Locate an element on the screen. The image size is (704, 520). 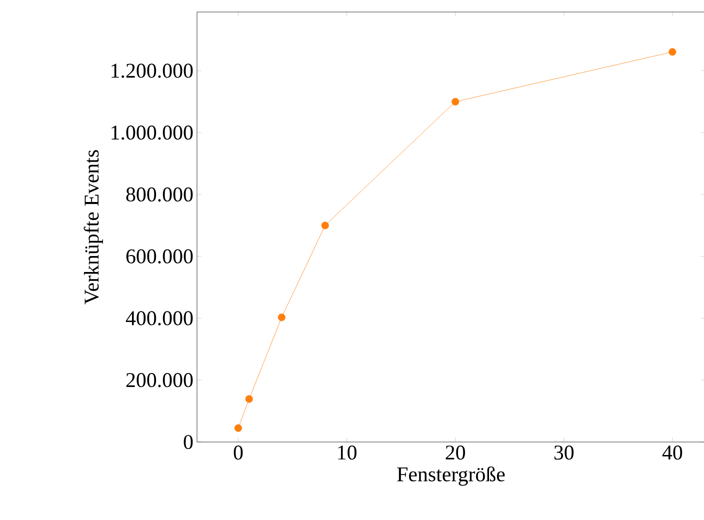
x-tick-label: 0 is located at coordinates (238, 453).